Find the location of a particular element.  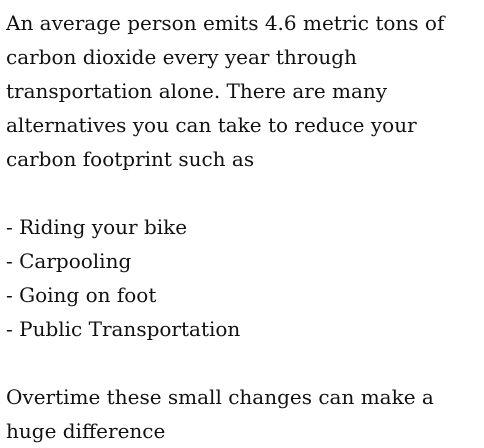

list-item: - Going on foot is located at coordinates (81, 295).